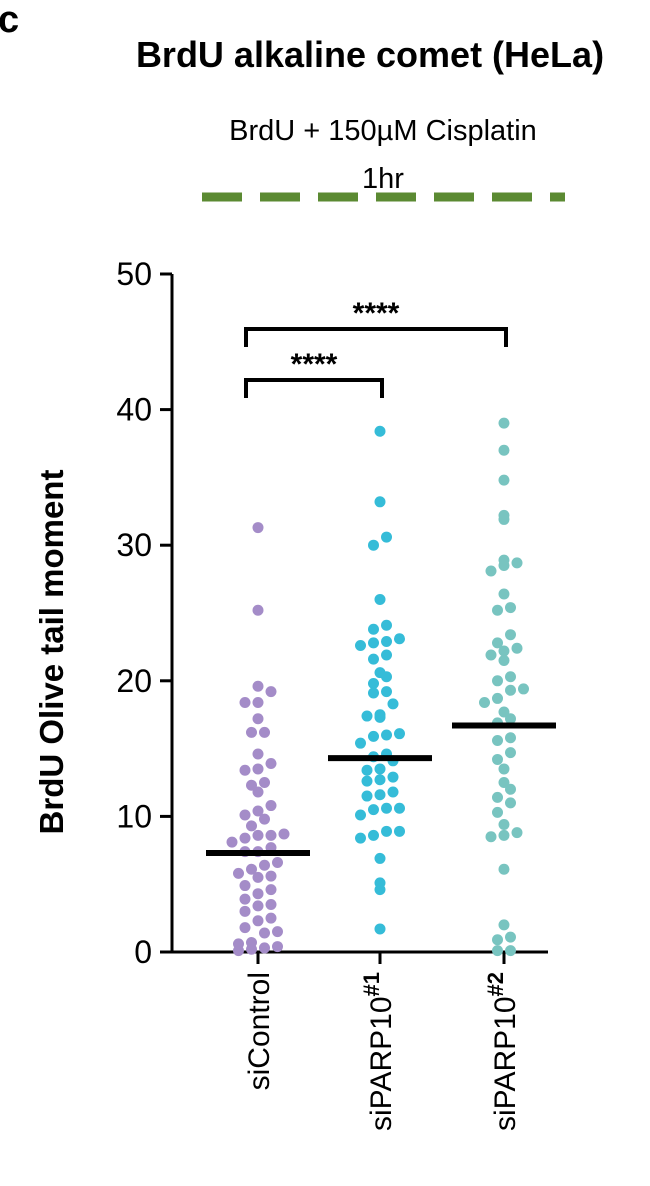  Describe the element at coordinates (259, 1031) in the screenshot. I see `x-category-label: siControl` at that location.